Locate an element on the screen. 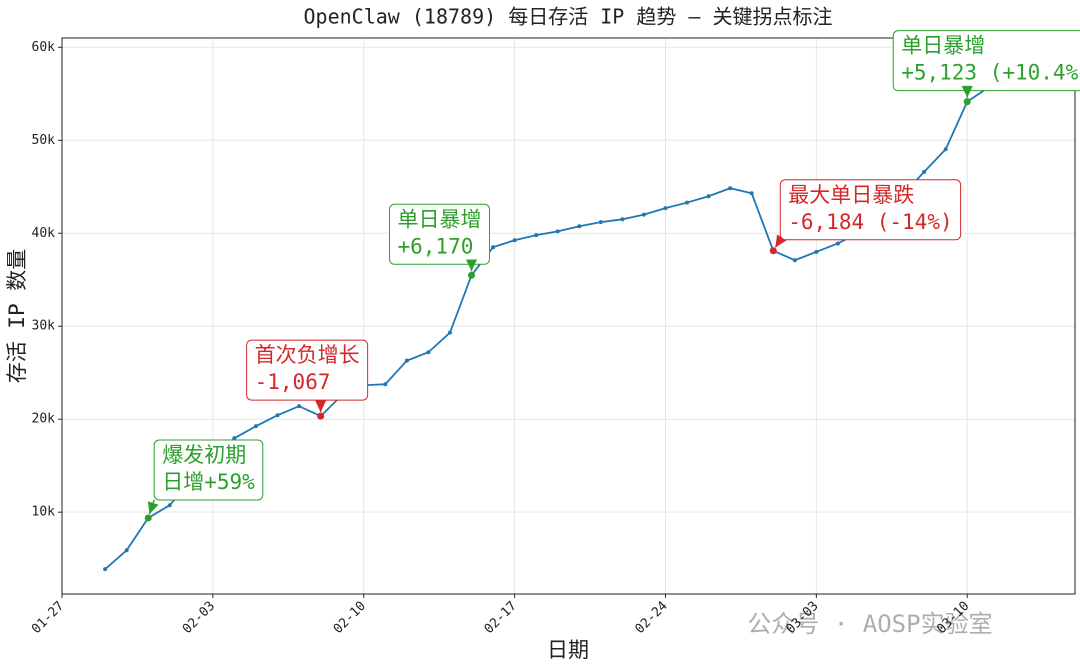  x-tick-label: 02-10 is located at coordinates (350, 618).